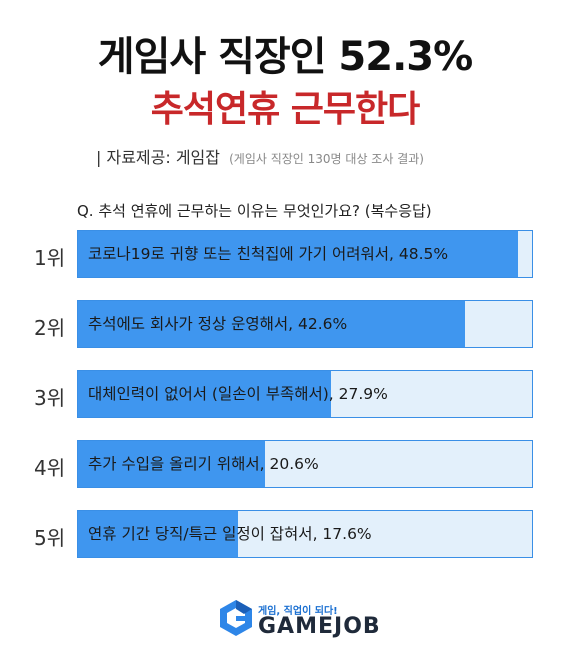 Image resolution: width=570 pixels, height=665 pixels. What do you see at coordinates (326, 159) in the screenshot?
I see `source-note: (게임사 직장인 130명 대상 조사 결과)` at bounding box center [326, 159].